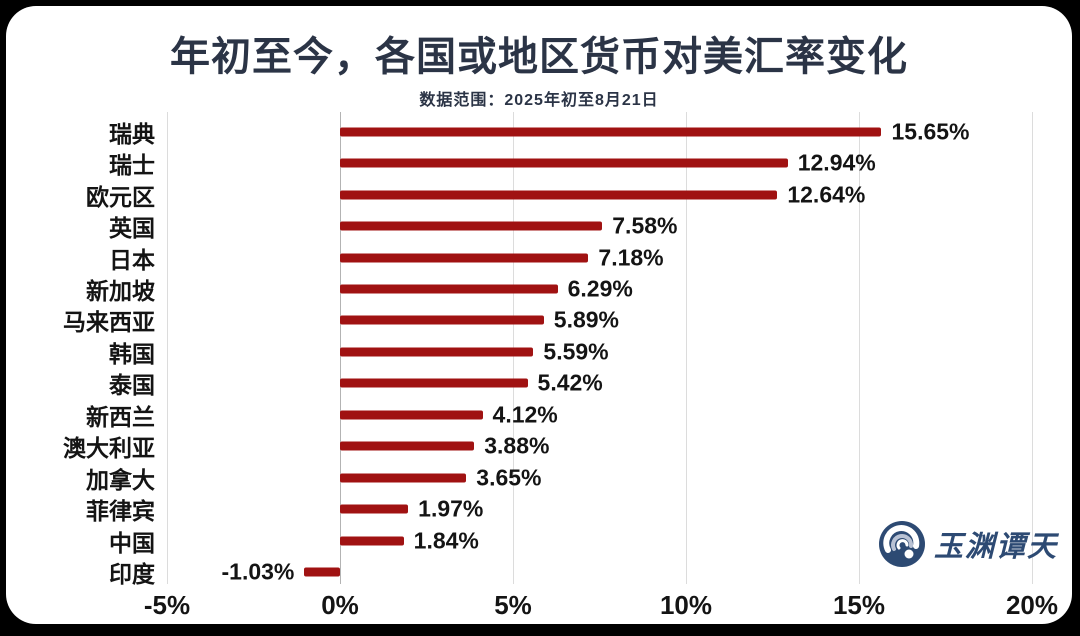 This screenshot has width=1080, height=636. I want to click on bar-row: 韩国 5.59%, so click(570, 351).